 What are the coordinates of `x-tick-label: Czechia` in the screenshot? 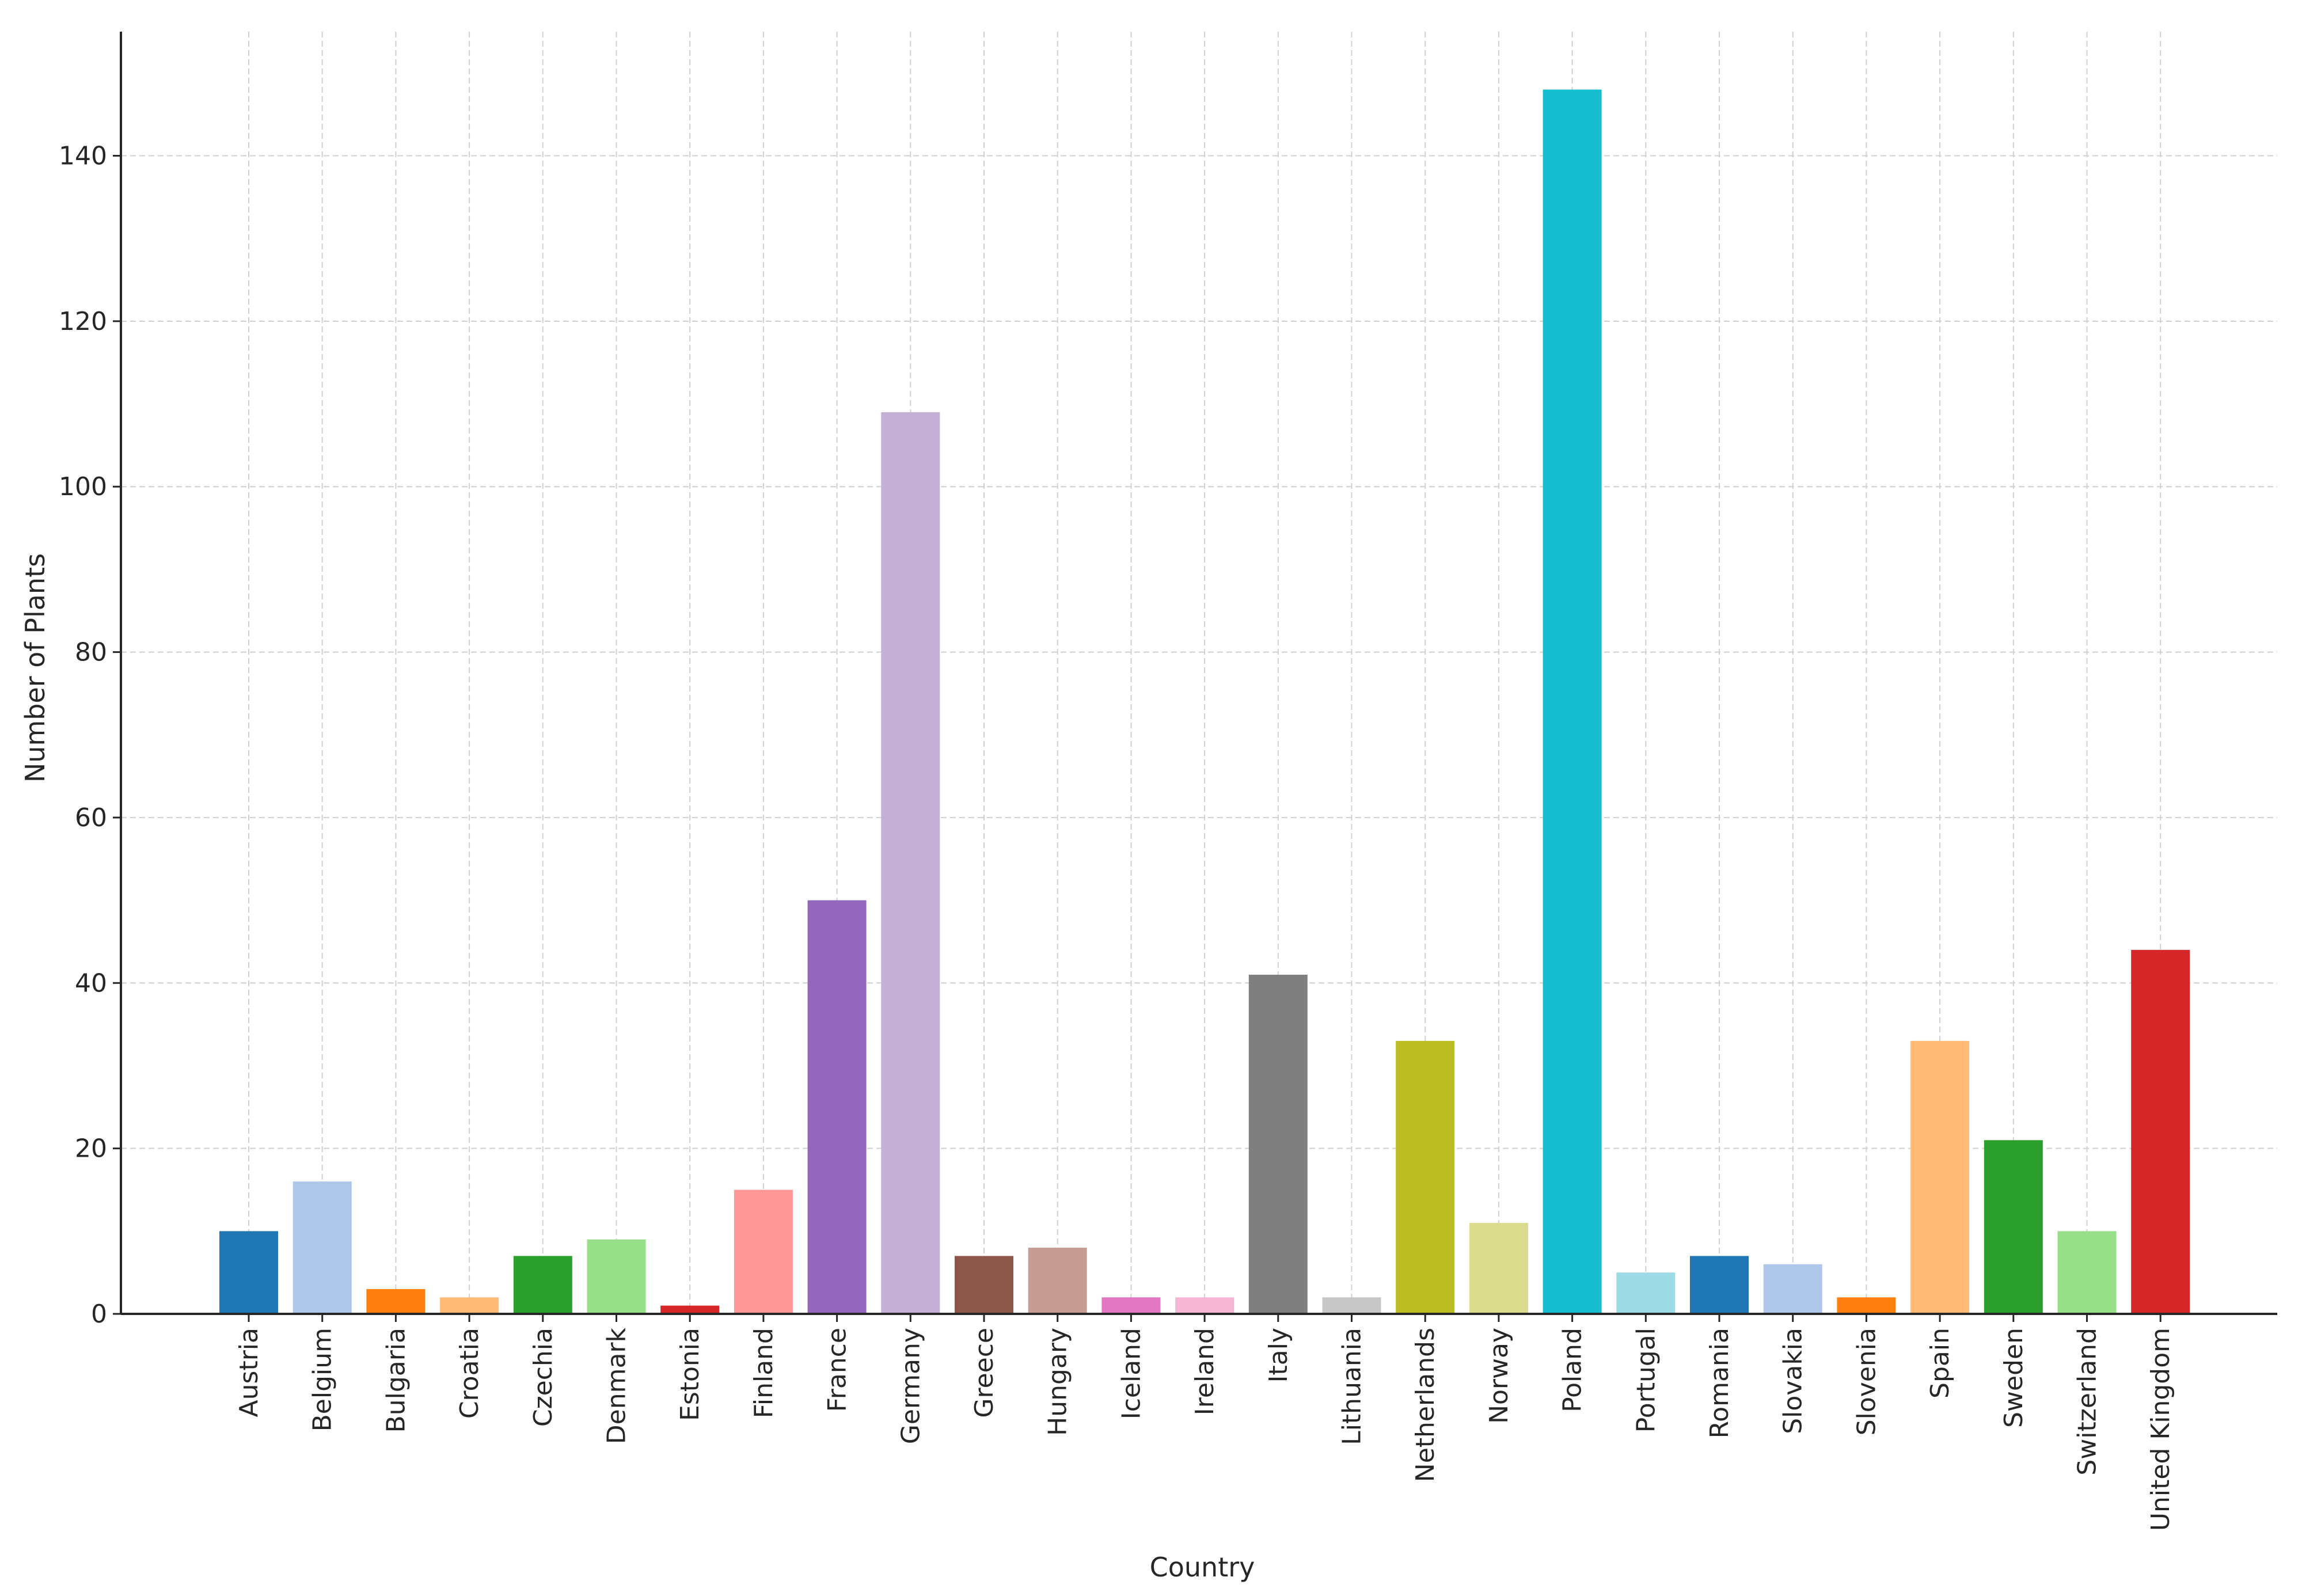 It's located at (543, 1377).